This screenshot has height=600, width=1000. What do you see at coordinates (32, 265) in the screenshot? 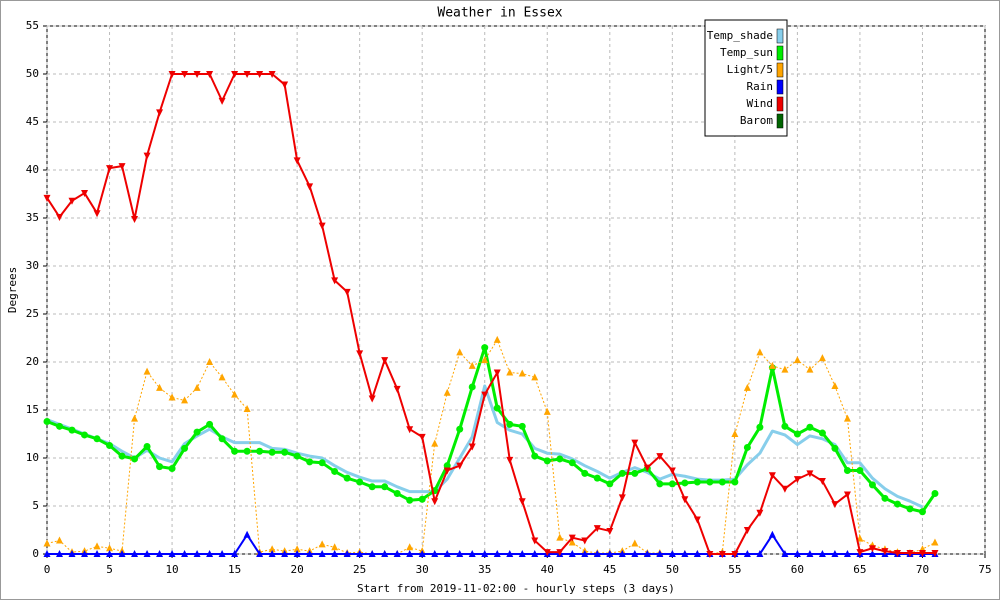
I see `y-tick-label: 30` at bounding box center [32, 265].